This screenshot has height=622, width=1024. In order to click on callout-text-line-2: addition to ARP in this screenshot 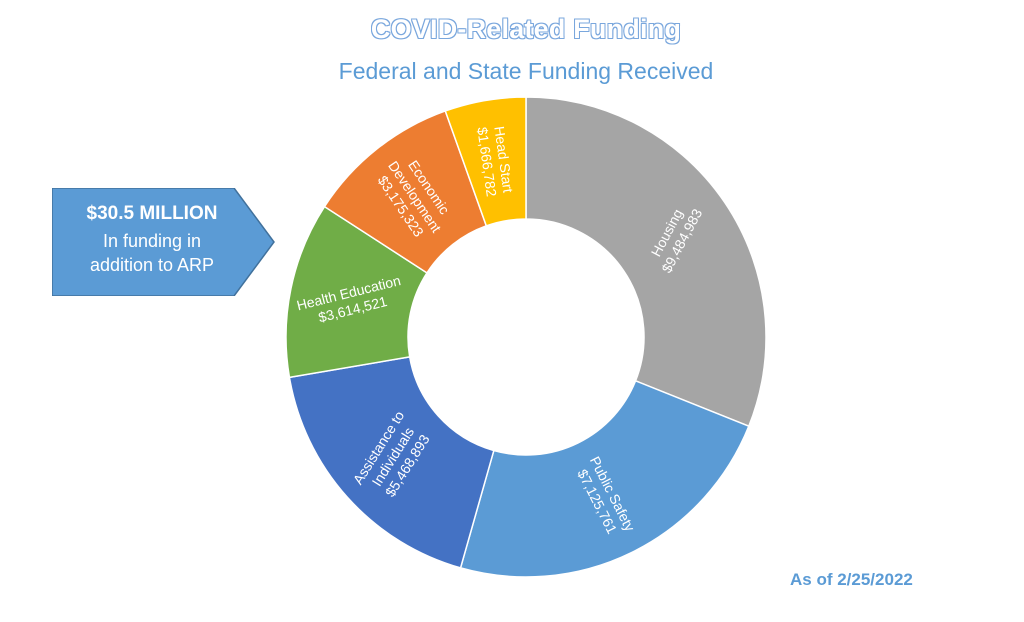, I will do `click(152, 265)`.